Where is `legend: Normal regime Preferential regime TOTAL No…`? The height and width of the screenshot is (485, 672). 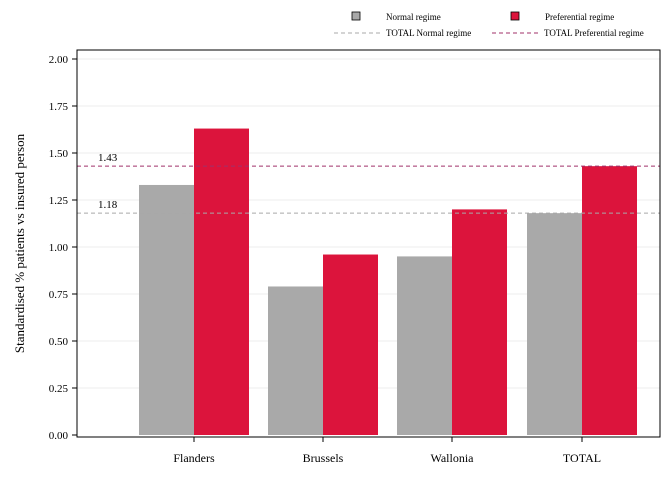 legend: Normal regime Preferential regime TOTAL No… is located at coordinates (489, 24).